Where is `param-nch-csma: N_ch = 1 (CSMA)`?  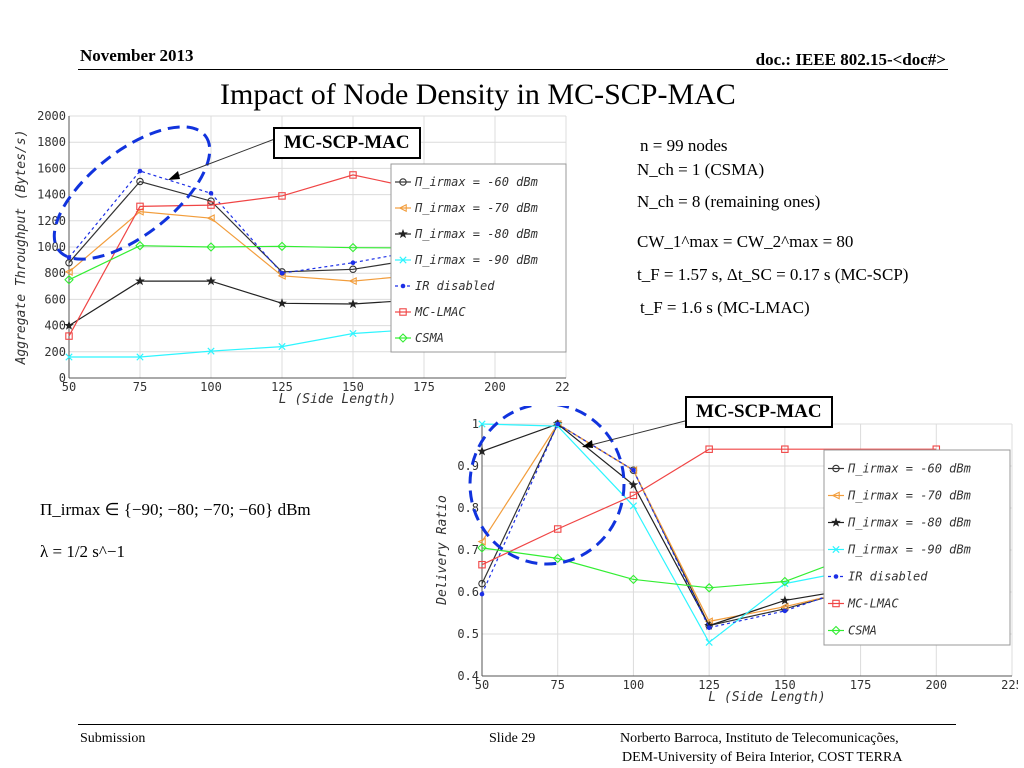 param-nch-csma: N_ch = 1 (CSMA) is located at coordinates (700, 170).